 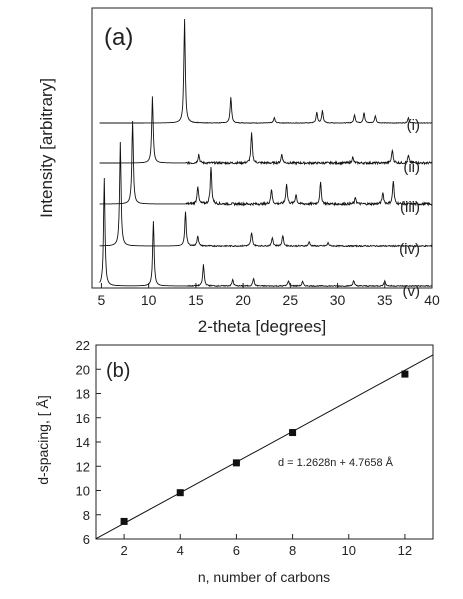 What do you see at coordinates (46, 148) in the screenshot?
I see `panel-a-y-axis-label: Intensity [arbitrary]` at bounding box center [46, 148].